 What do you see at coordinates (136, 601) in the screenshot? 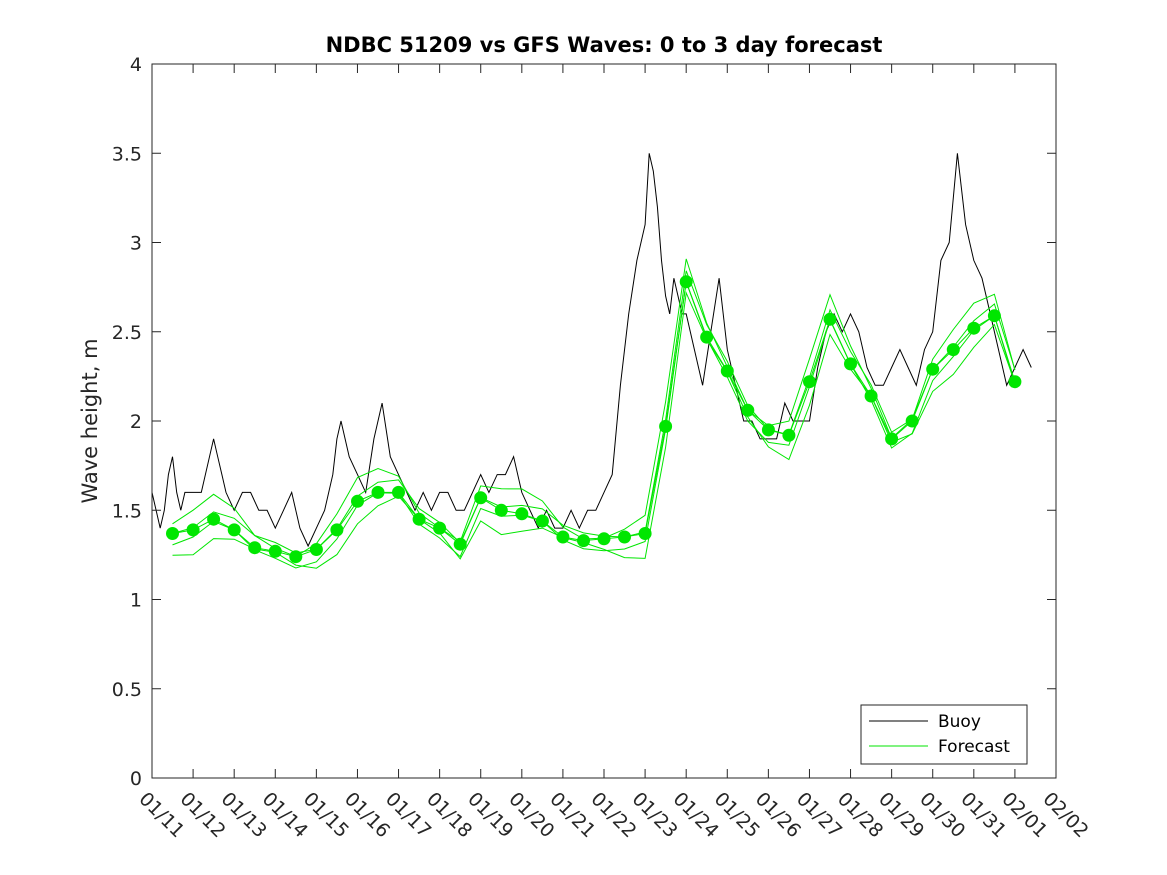
I see `y-tick-label: 1` at bounding box center [136, 601].